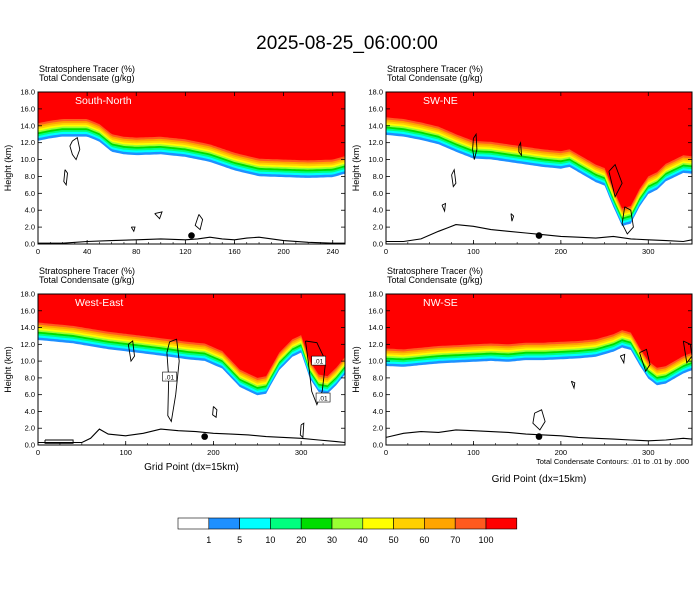 This screenshot has height=612, width=695. What do you see at coordinates (301, 540) in the screenshot?
I see `colorbar-label: 20` at bounding box center [301, 540].